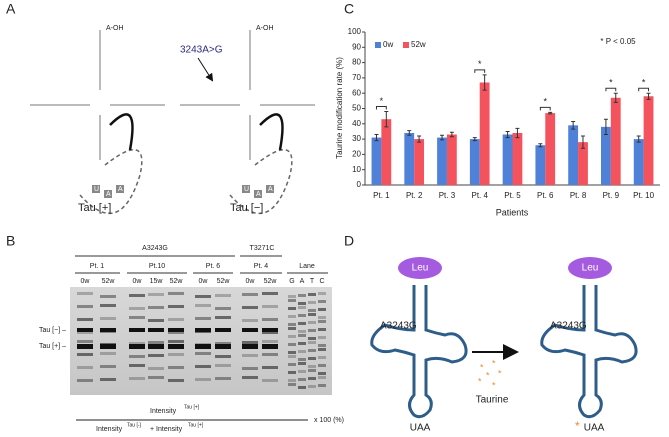  Describe the element at coordinates (291, 281) in the screenshot. I see `lane-label: G` at that location.